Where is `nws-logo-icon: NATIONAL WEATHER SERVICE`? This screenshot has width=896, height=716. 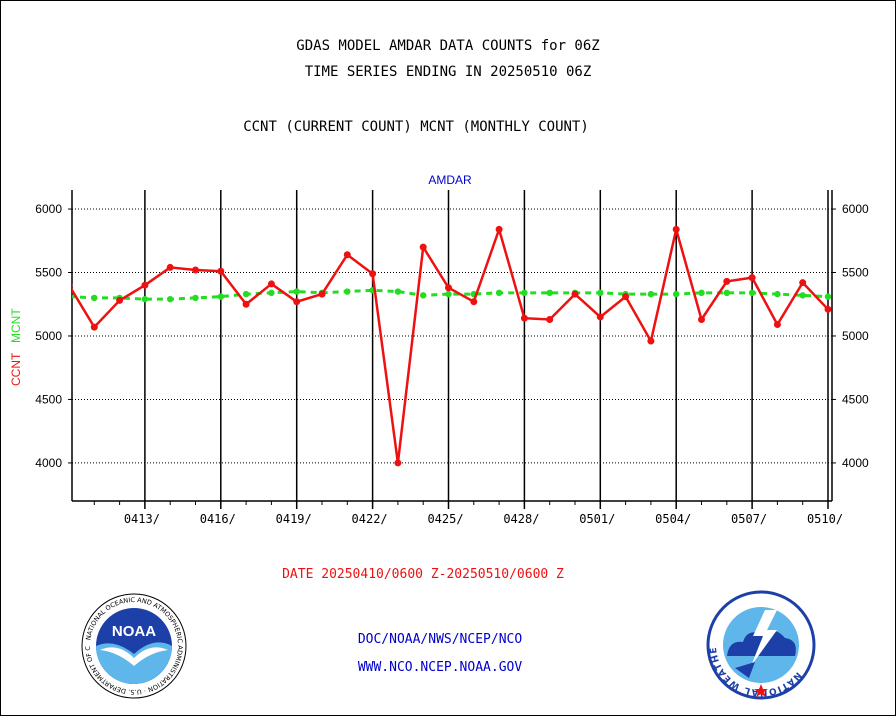
nws-logo-icon: NATIONAL WEATHER SERVICE is located at coordinates (760, 645).